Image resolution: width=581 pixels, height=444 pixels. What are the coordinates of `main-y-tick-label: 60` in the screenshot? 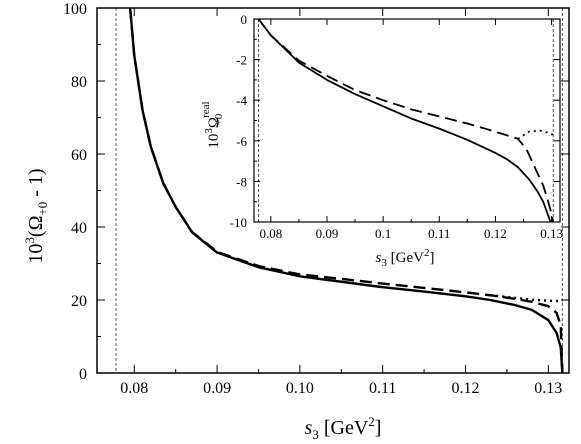 It's located at (79, 155).